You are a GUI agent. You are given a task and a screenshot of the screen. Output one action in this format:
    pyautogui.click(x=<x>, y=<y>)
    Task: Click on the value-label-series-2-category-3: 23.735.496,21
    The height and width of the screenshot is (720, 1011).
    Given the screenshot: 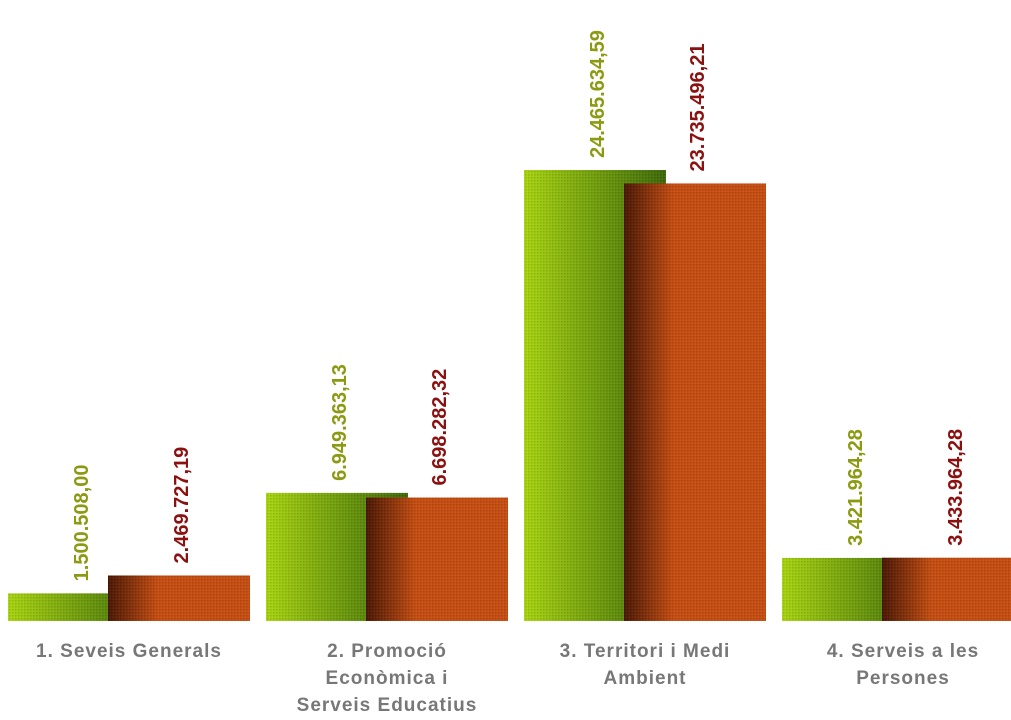 What is the action you would take?
    pyautogui.click(x=698, y=108)
    